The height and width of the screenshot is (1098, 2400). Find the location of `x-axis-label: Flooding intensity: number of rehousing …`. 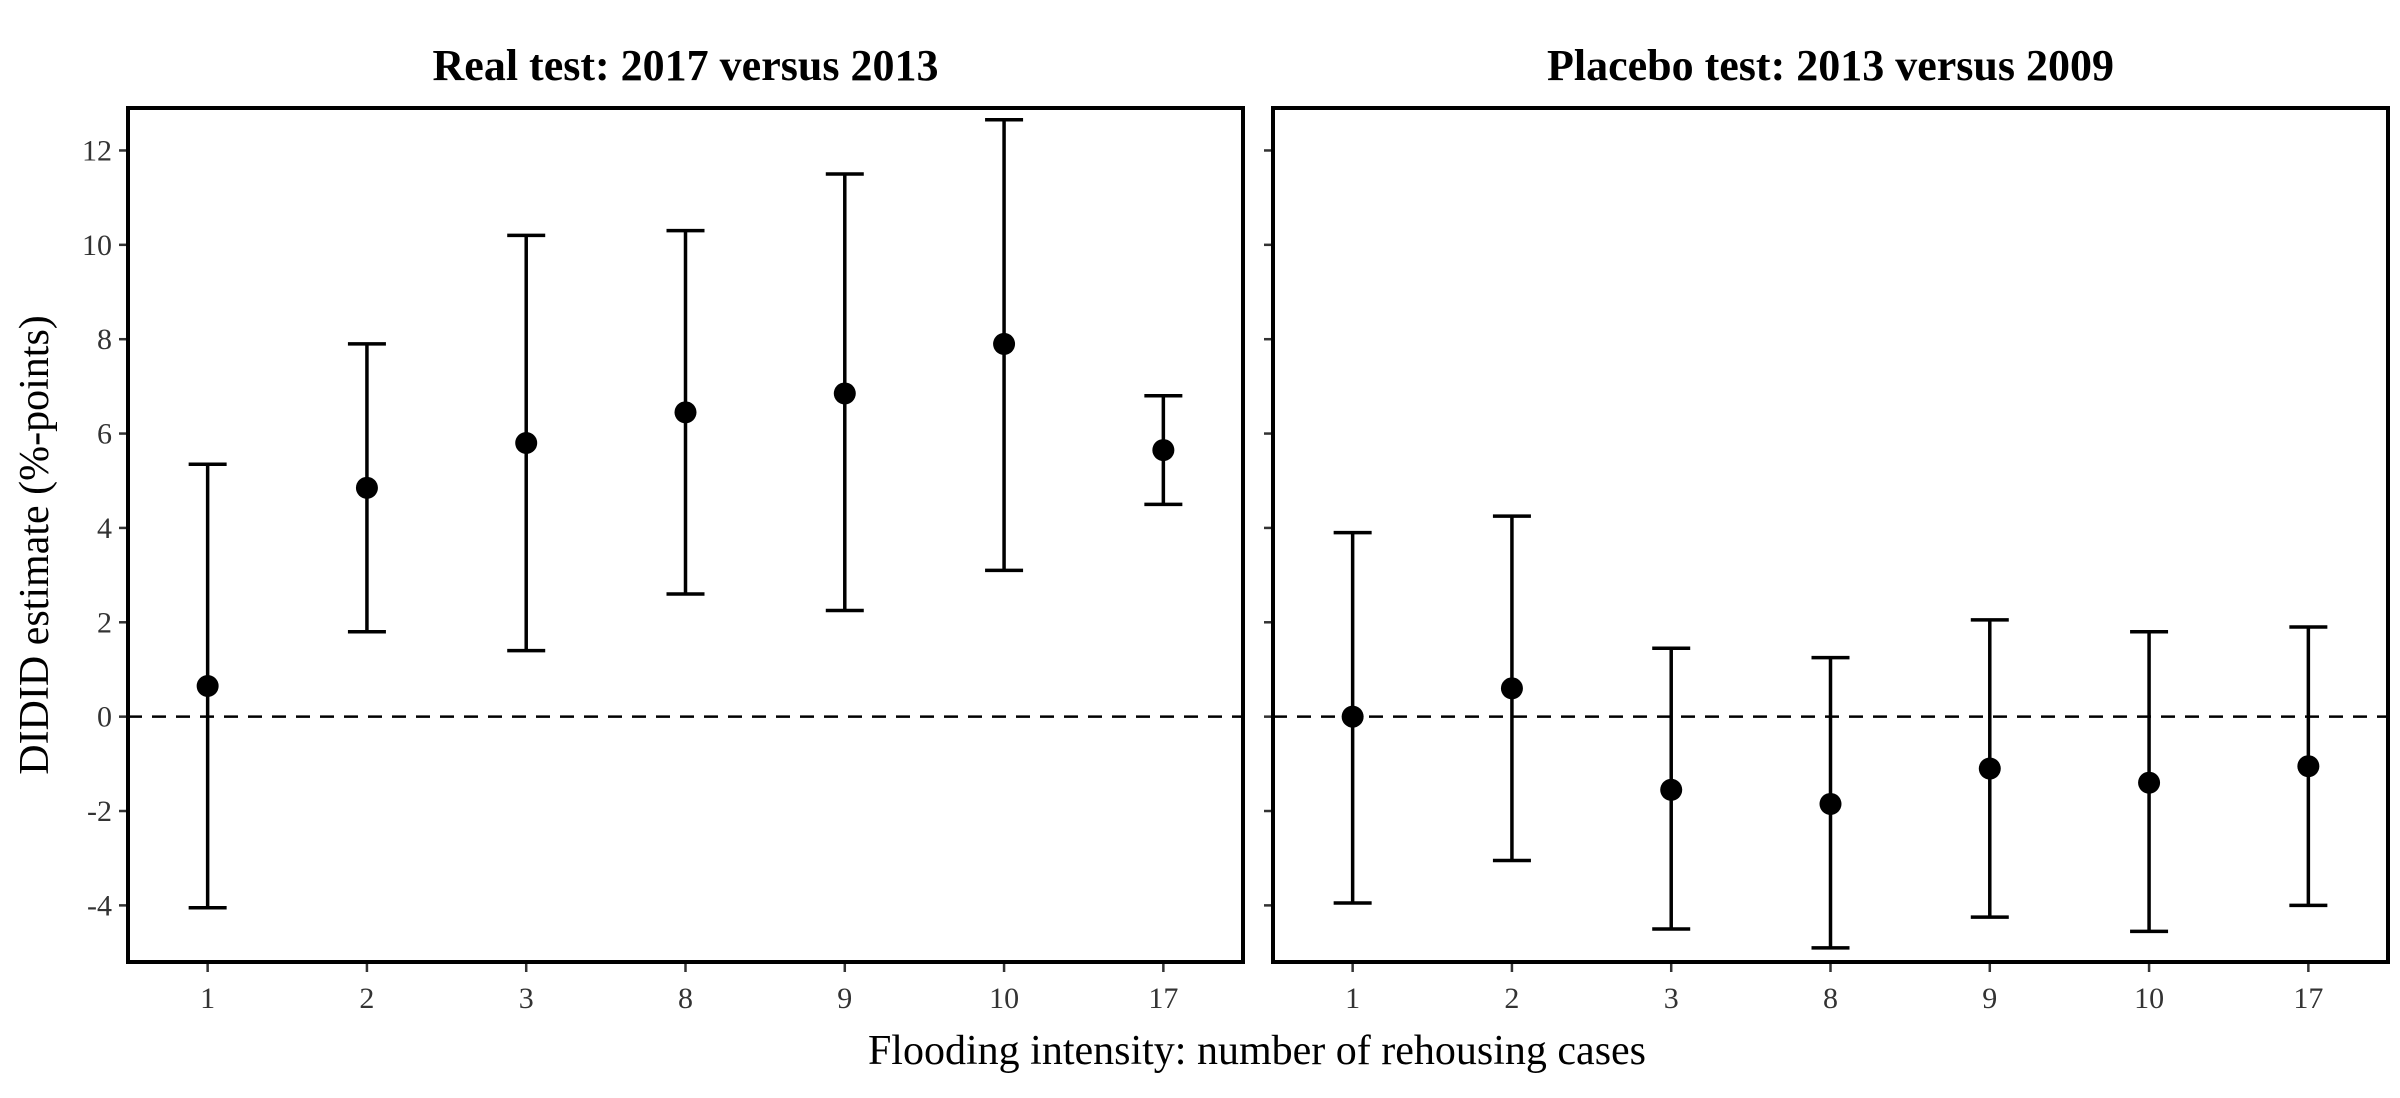

x-axis-label: Flooding intensity: number of rehousing … is located at coordinates (1257, 1051).